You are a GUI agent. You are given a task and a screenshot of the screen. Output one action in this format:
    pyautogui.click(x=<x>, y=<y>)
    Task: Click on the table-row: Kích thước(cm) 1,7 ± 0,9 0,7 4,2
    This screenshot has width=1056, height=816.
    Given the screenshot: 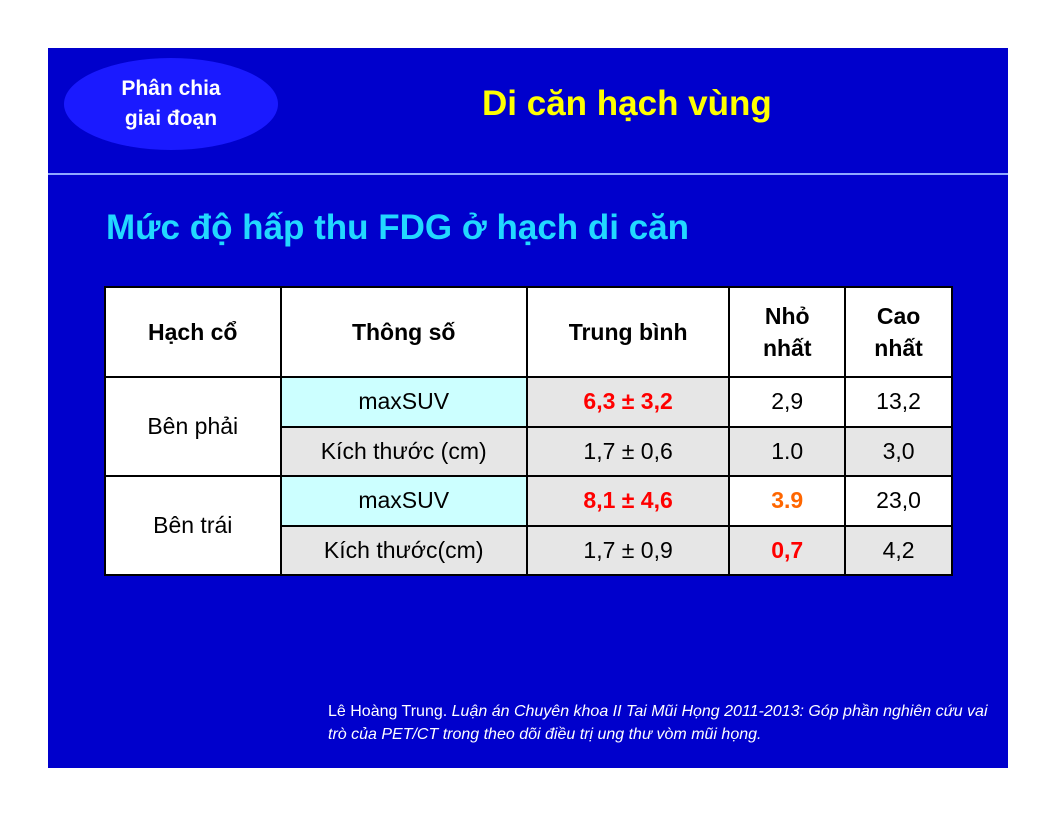 What is the action you would take?
    pyautogui.click(x=529, y=550)
    